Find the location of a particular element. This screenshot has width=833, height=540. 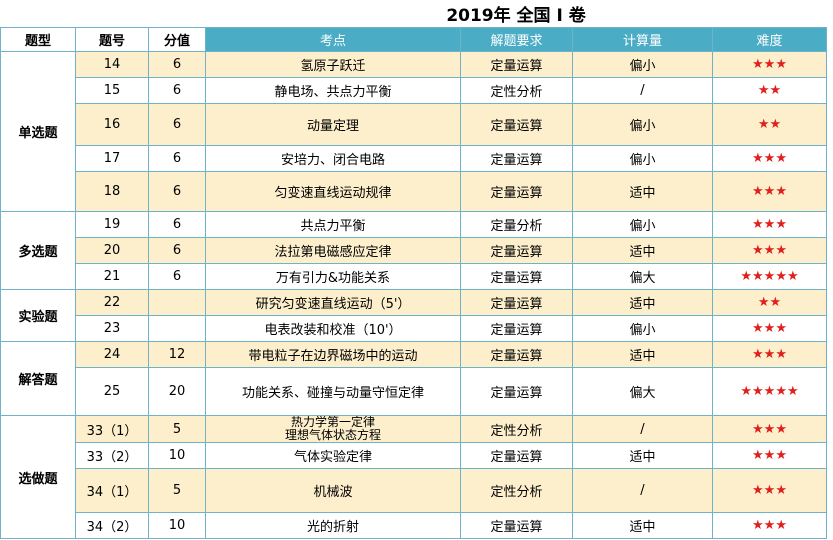

cell: 23 is located at coordinates (112, 328).